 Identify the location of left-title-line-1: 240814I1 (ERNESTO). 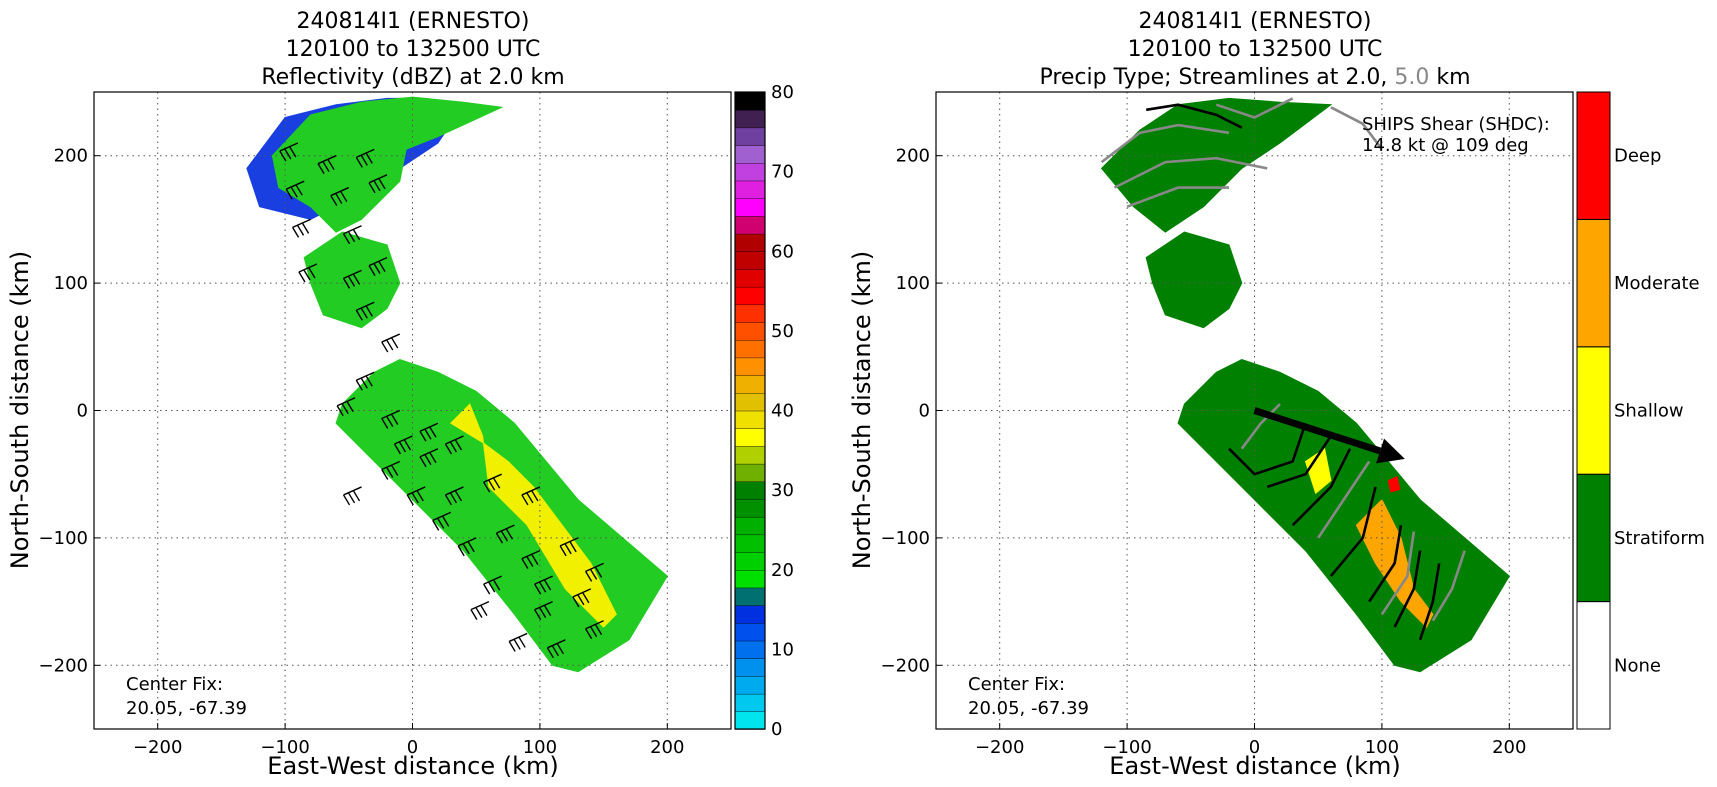
(413, 21).